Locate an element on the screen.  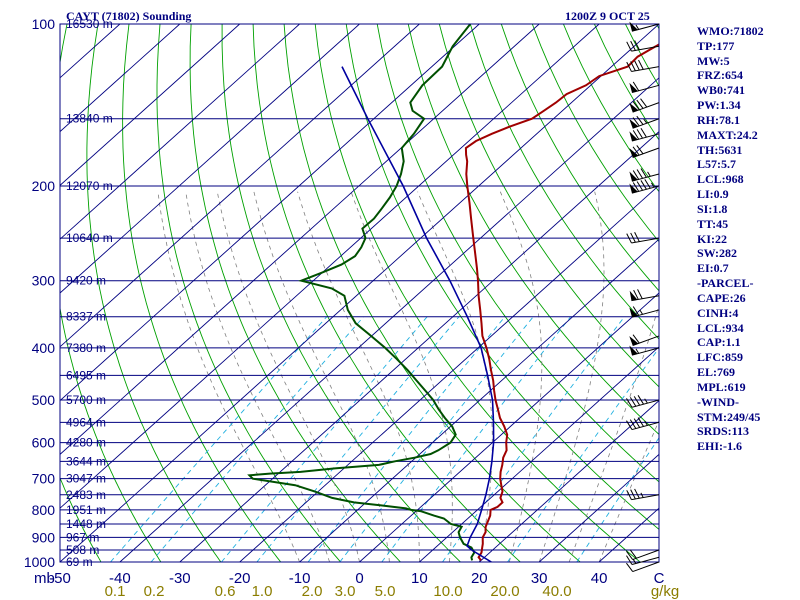
temperature-tick-label: -50 is located at coordinates (60, 578).